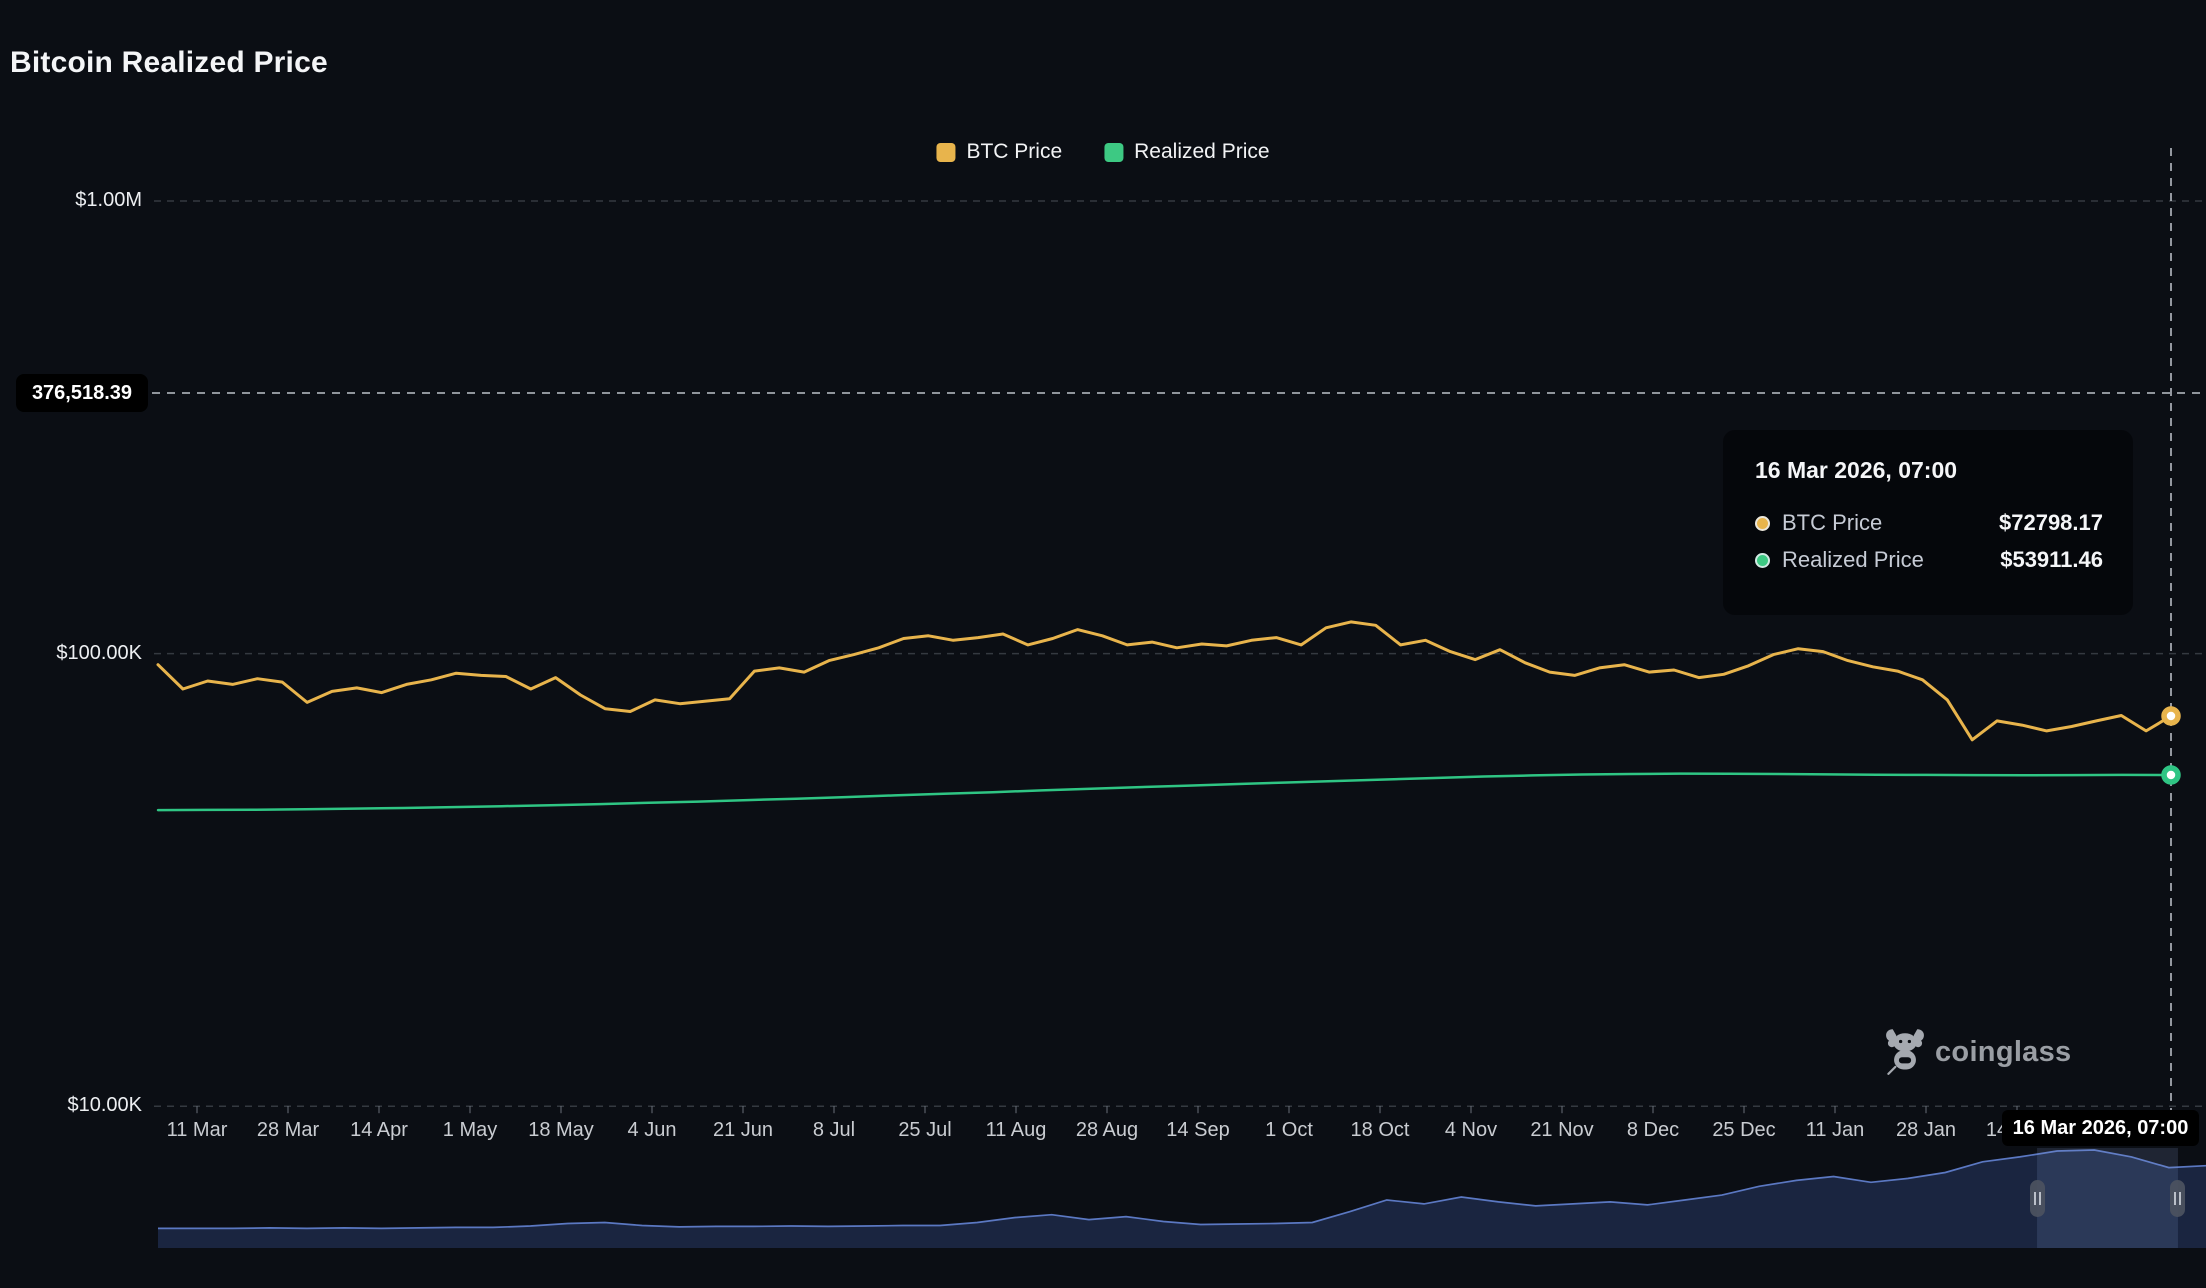  What do you see at coordinates (108, 200) in the screenshot?
I see `y-axis-label: $1.00M` at bounding box center [108, 200].